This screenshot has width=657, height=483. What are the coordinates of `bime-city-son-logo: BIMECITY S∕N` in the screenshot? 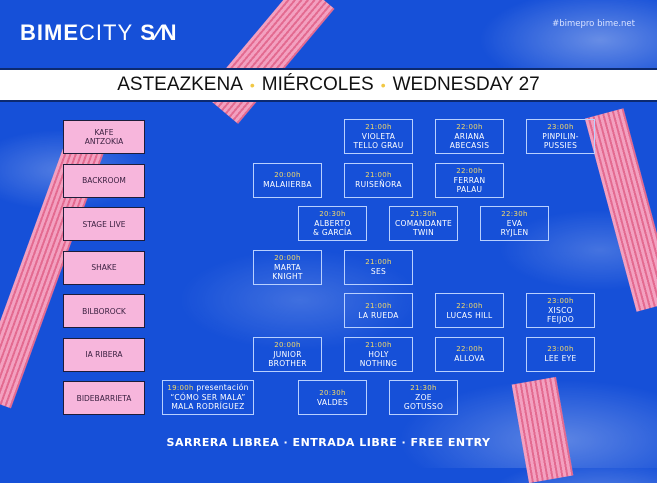 It's located at (99, 32).